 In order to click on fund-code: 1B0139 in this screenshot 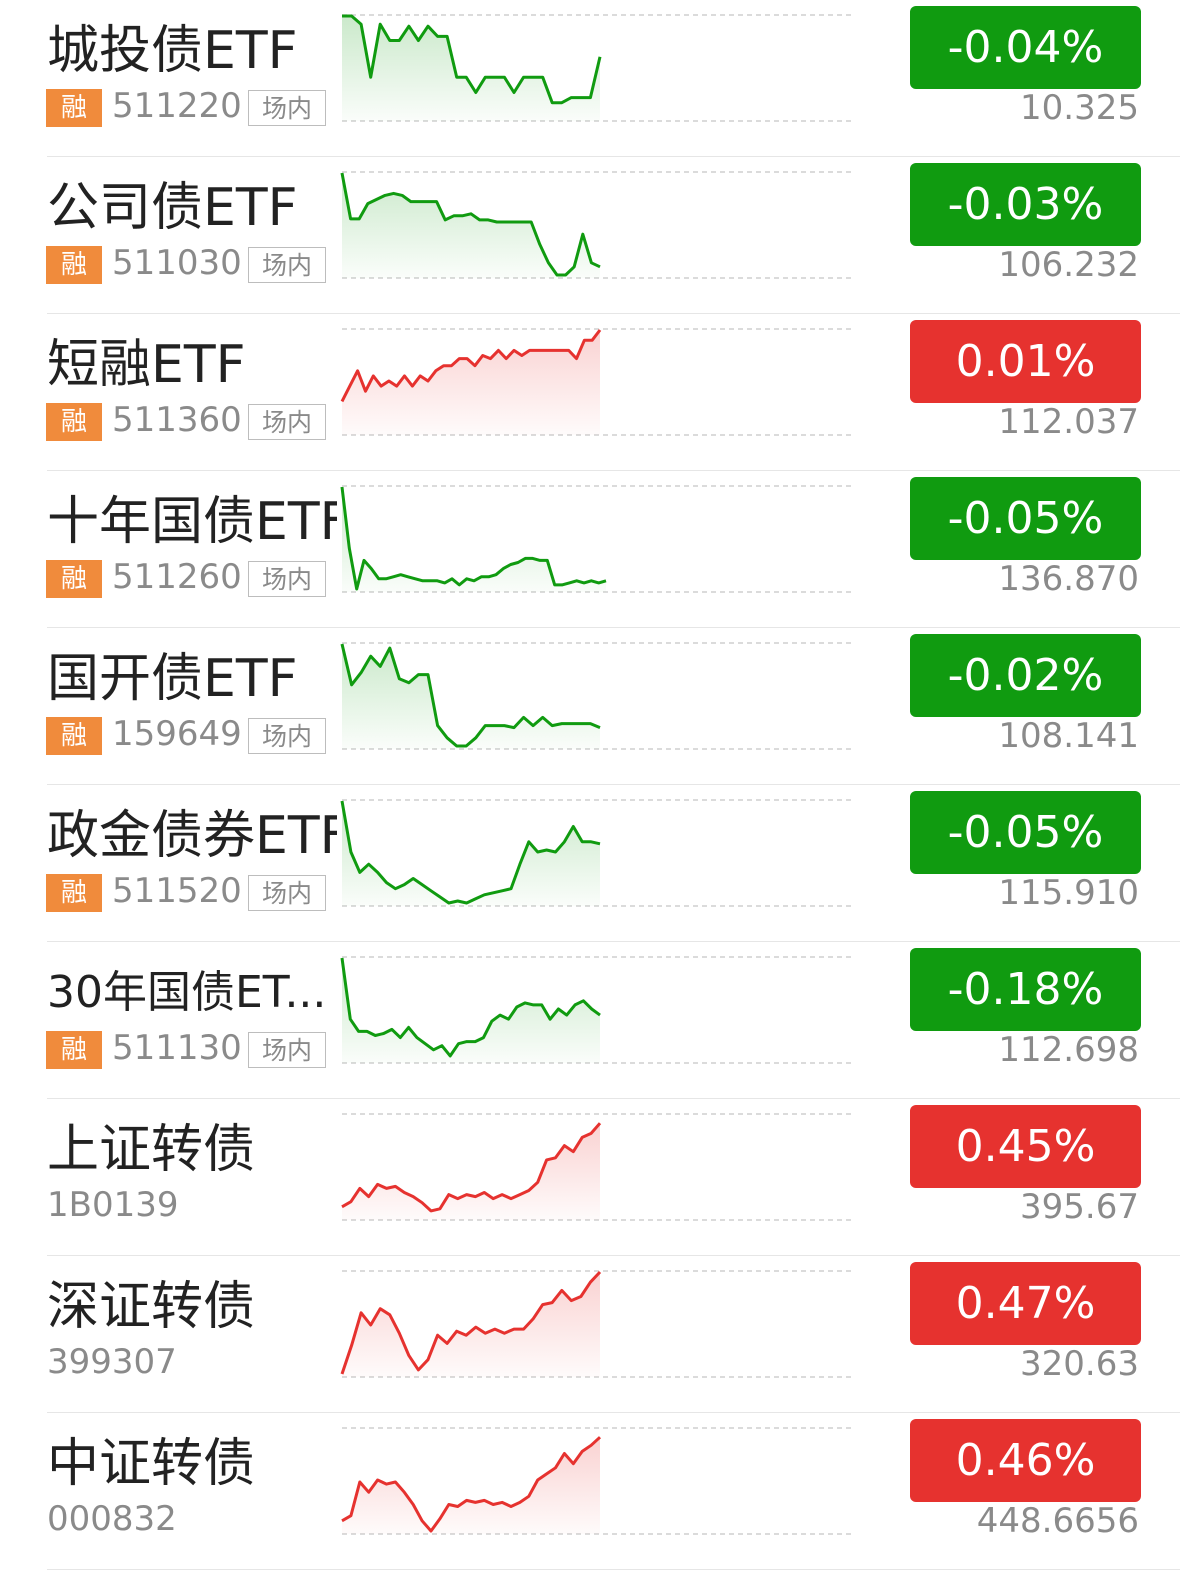, I will do `click(113, 1205)`.